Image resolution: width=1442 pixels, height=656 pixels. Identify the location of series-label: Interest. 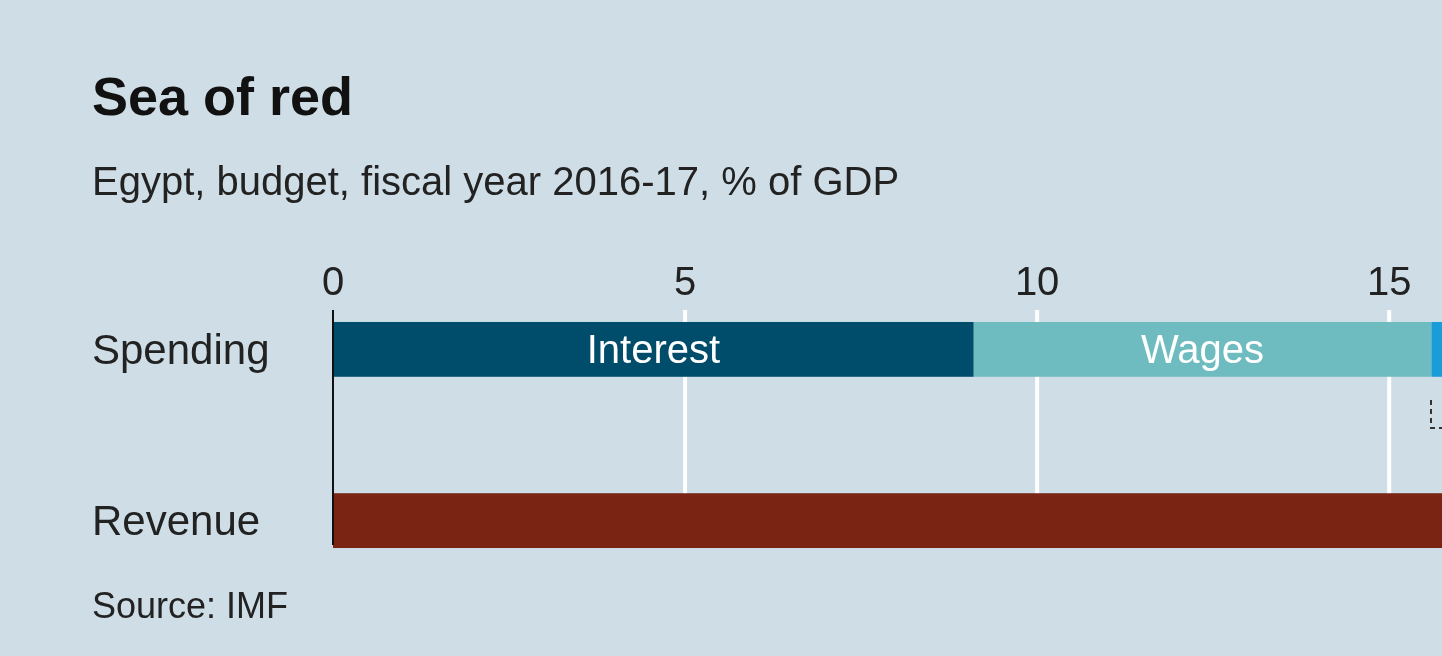
(653, 349).